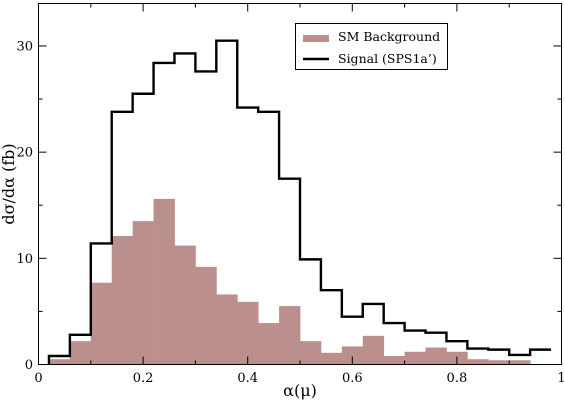 The image size is (565, 403). Describe the element at coordinates (299, 378) in the screenshot. I see `x-tick-labels-group: 0 0.2 0.4 0.6 0.8 1` at that location.